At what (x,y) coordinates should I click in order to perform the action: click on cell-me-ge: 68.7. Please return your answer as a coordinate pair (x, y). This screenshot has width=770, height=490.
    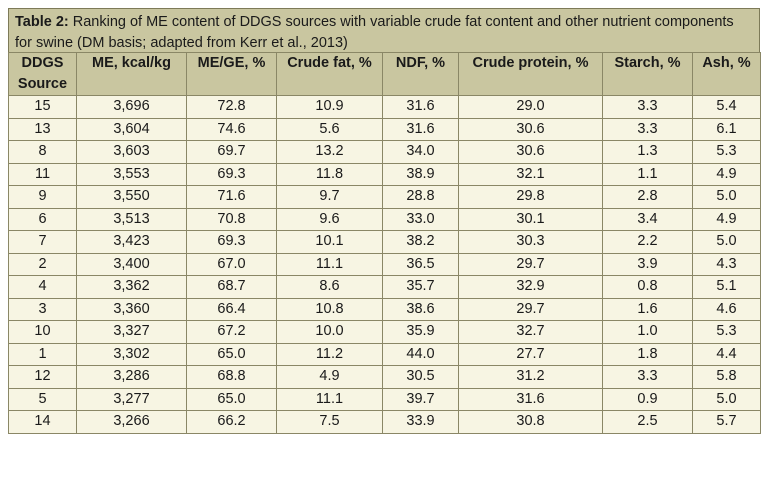
    Looking at the image, I should click on (231, 287).